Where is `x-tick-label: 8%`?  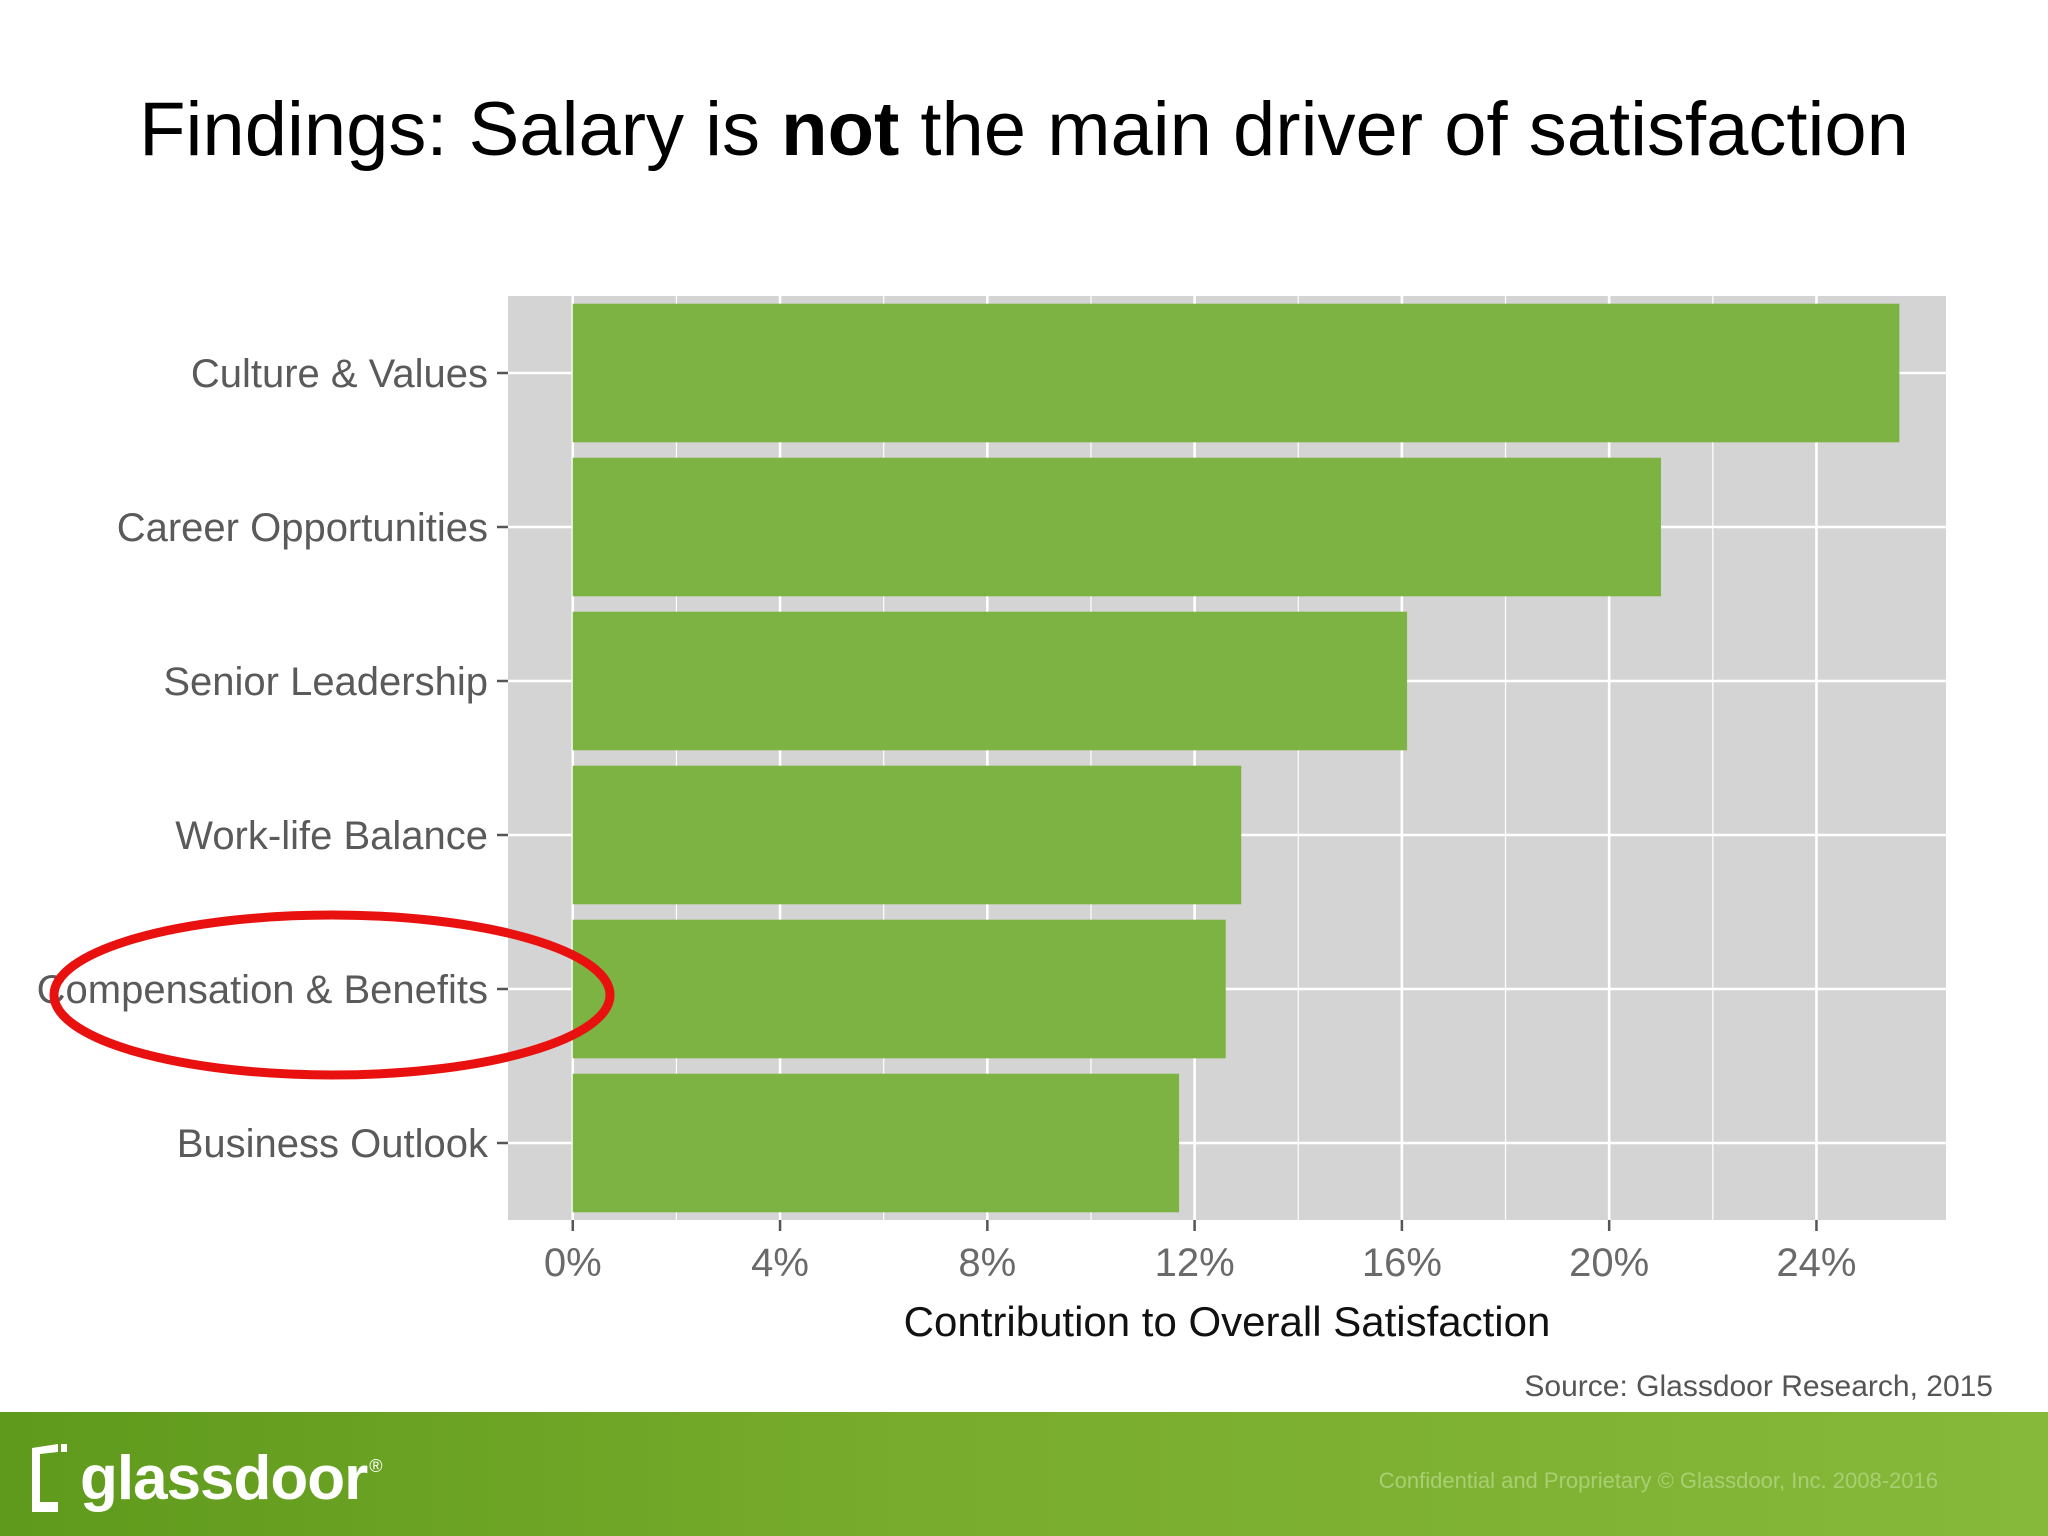 x-tick-label: 8% is located at coordinates (987, 1263).